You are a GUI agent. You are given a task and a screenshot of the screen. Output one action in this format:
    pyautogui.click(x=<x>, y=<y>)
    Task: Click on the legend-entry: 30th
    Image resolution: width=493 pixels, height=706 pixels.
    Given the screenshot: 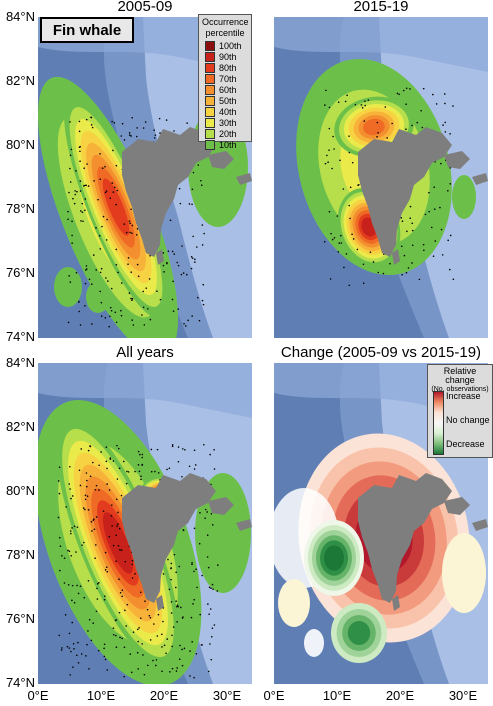 What is the action you would take?
    pyautogui.click(x=225, y=122)
    